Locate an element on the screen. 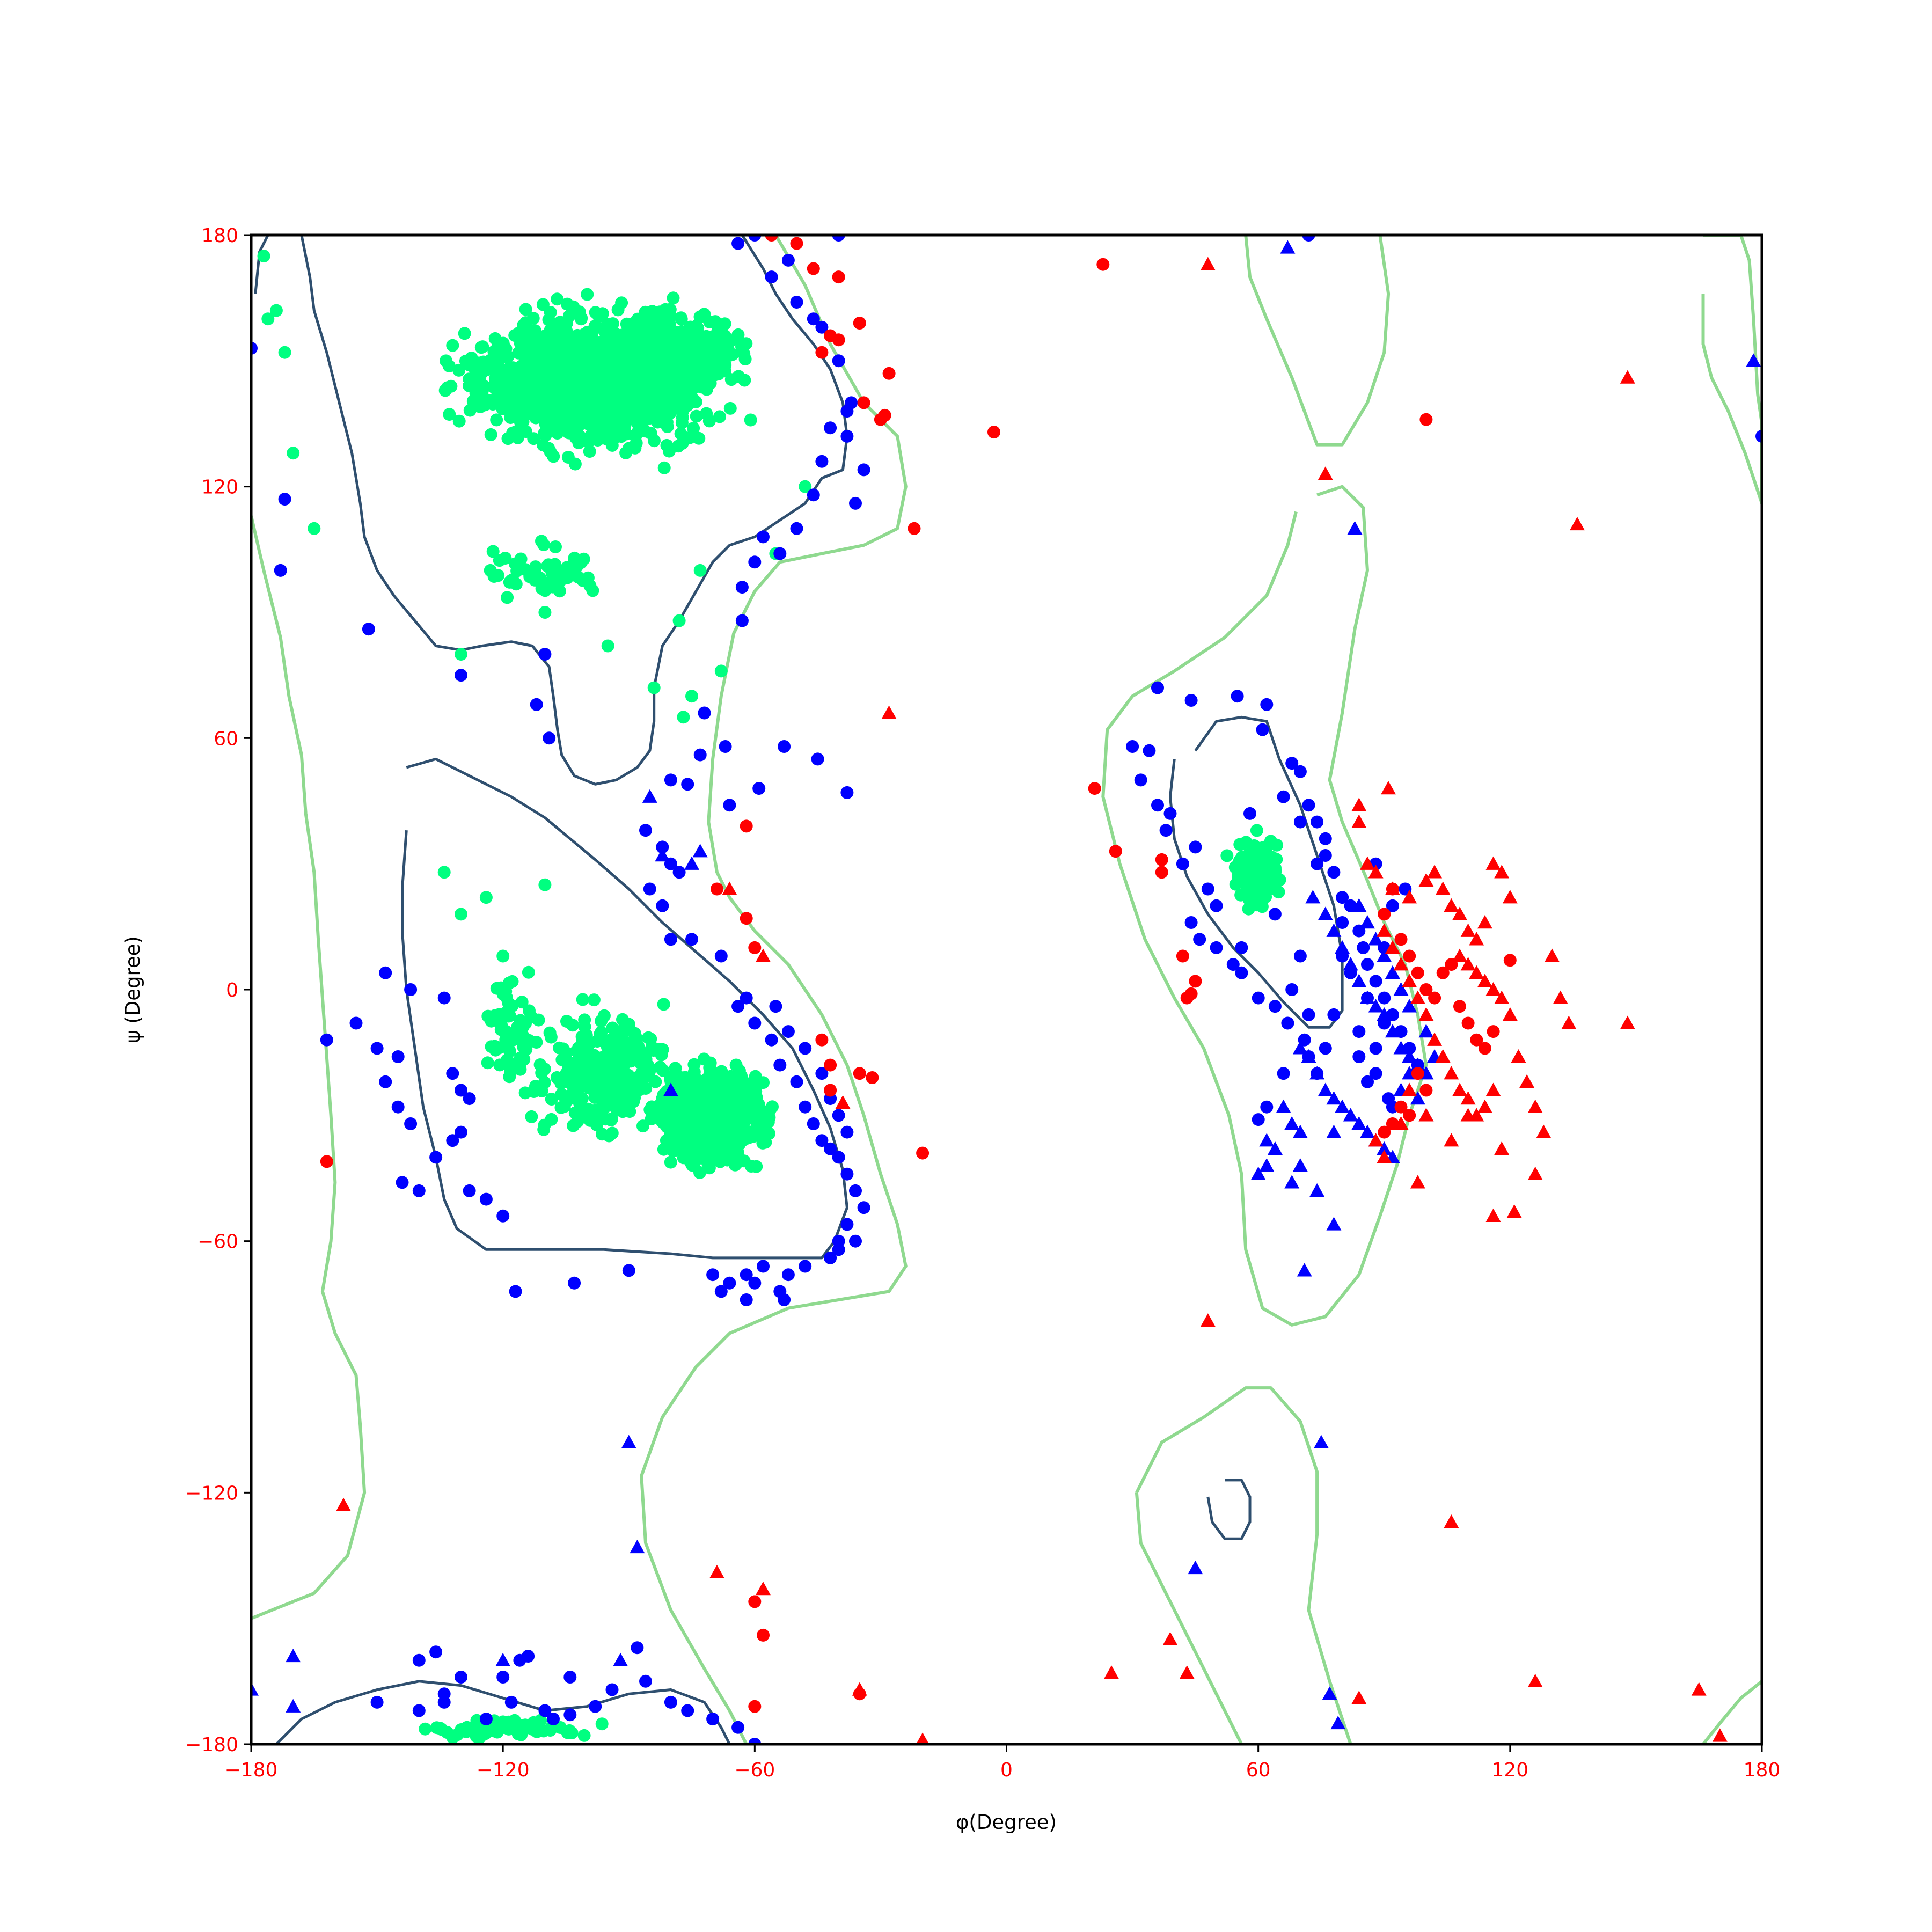  x-tick-label: 120 is located at coordinates (1509, 1770).